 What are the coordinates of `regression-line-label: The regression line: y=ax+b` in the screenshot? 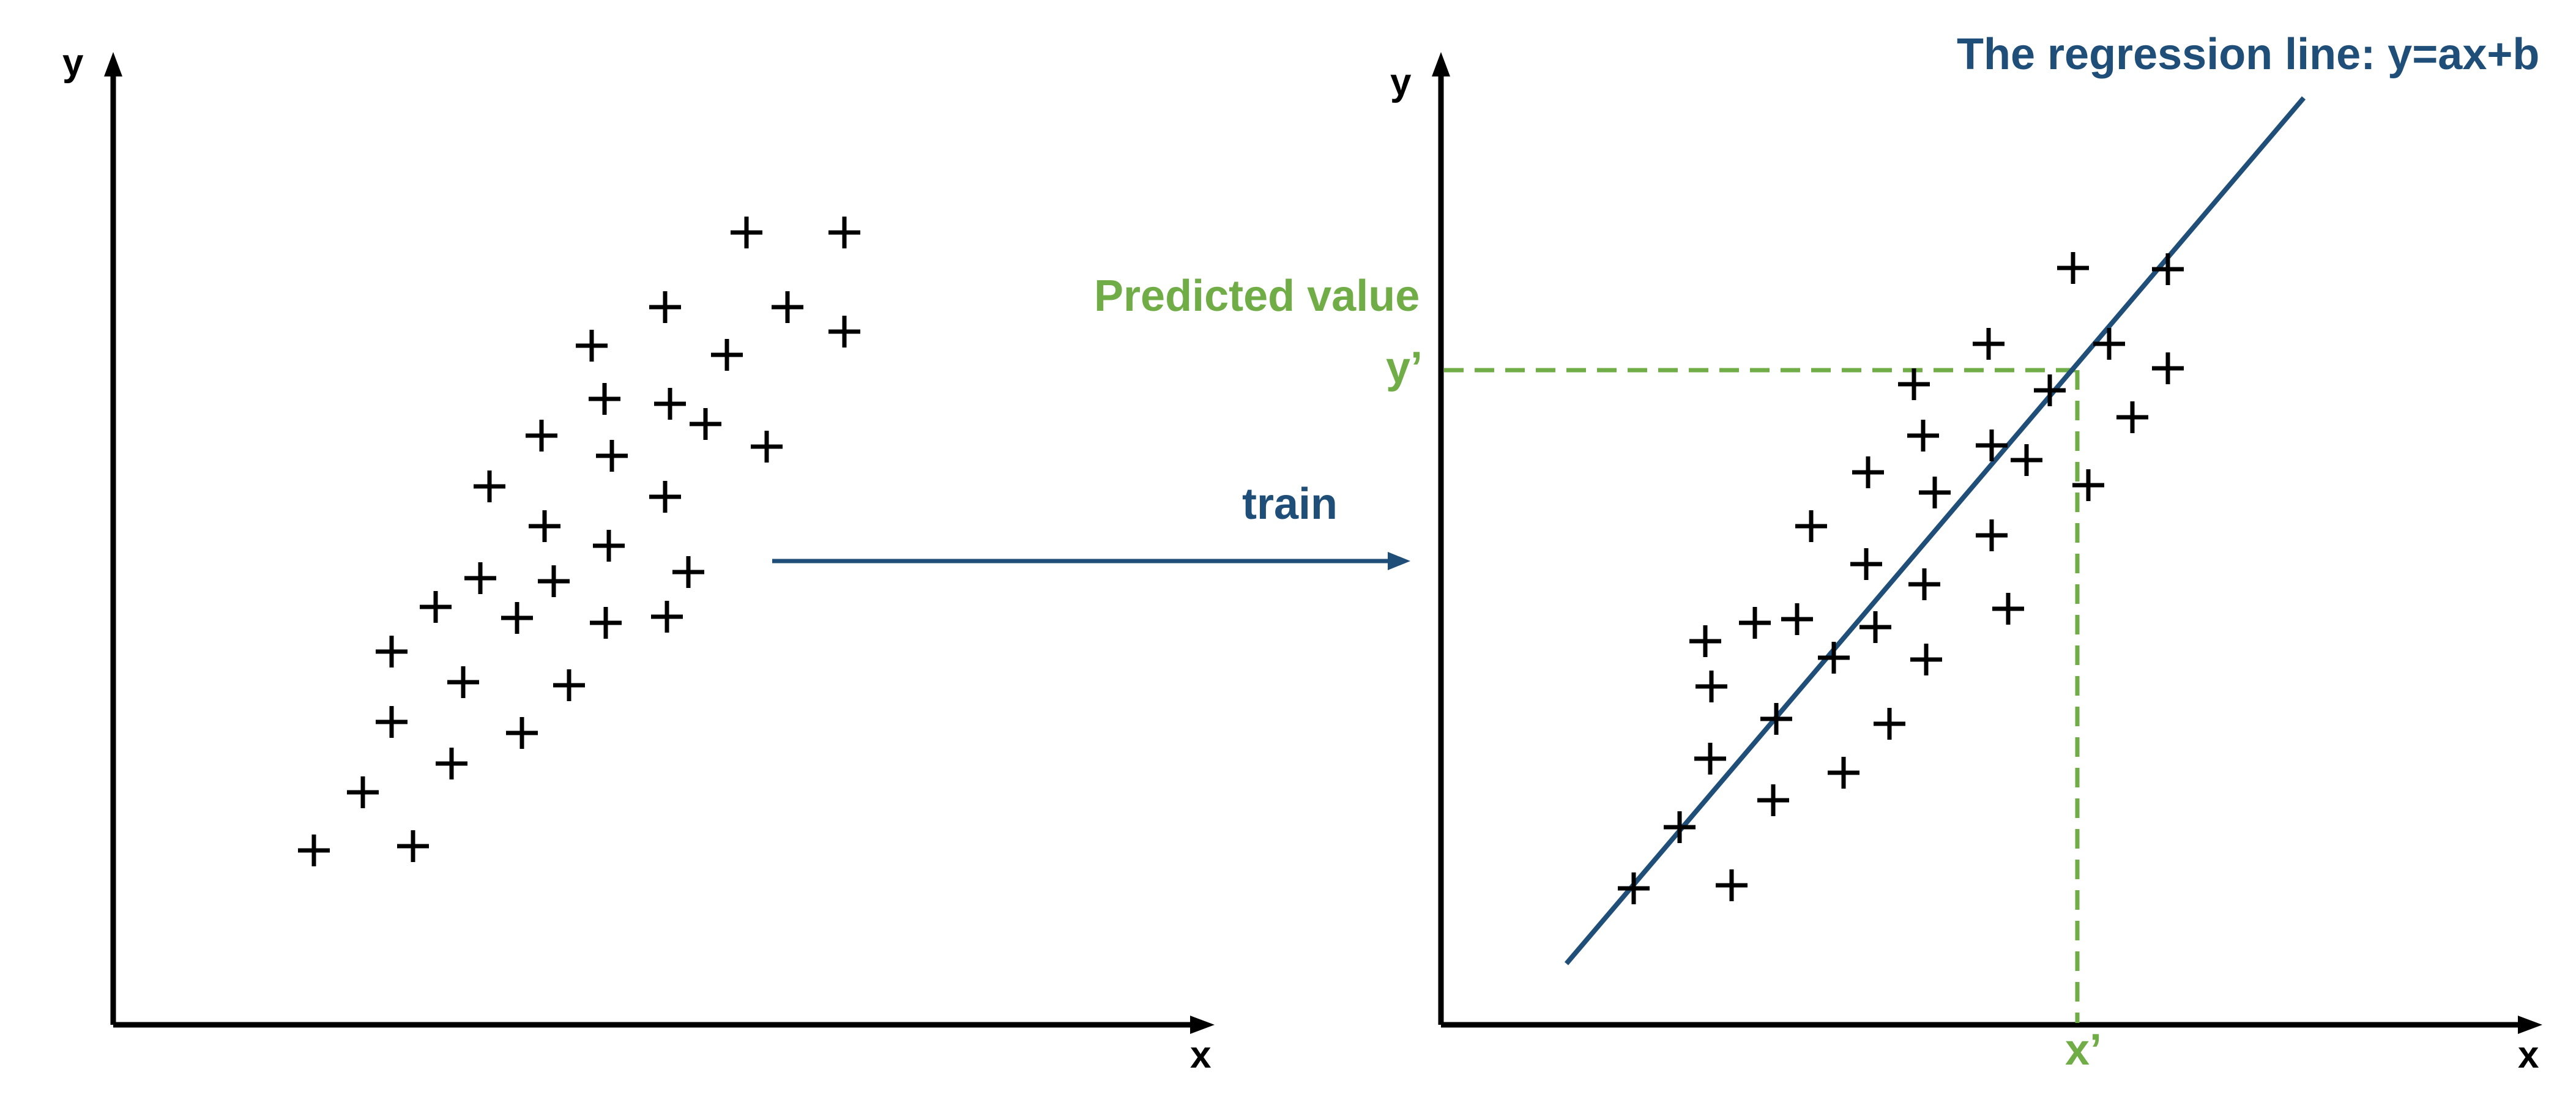 It's located at (2248, 54).